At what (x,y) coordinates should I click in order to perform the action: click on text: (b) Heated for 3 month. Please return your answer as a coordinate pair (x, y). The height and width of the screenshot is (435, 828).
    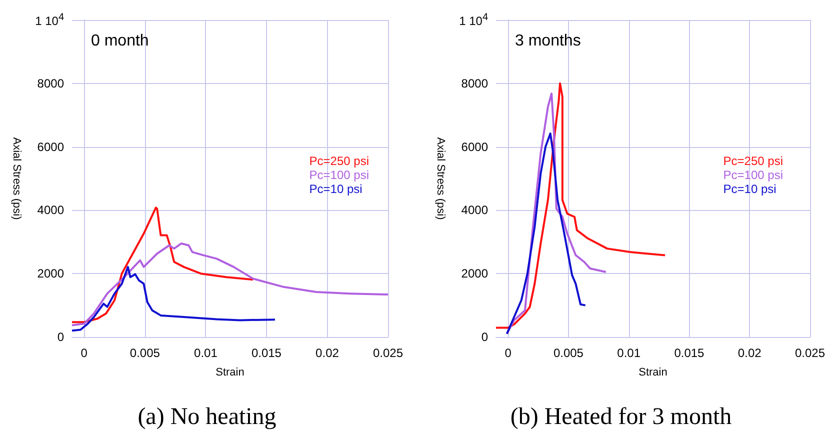
    Looking at the image, I should click on (621, 417).